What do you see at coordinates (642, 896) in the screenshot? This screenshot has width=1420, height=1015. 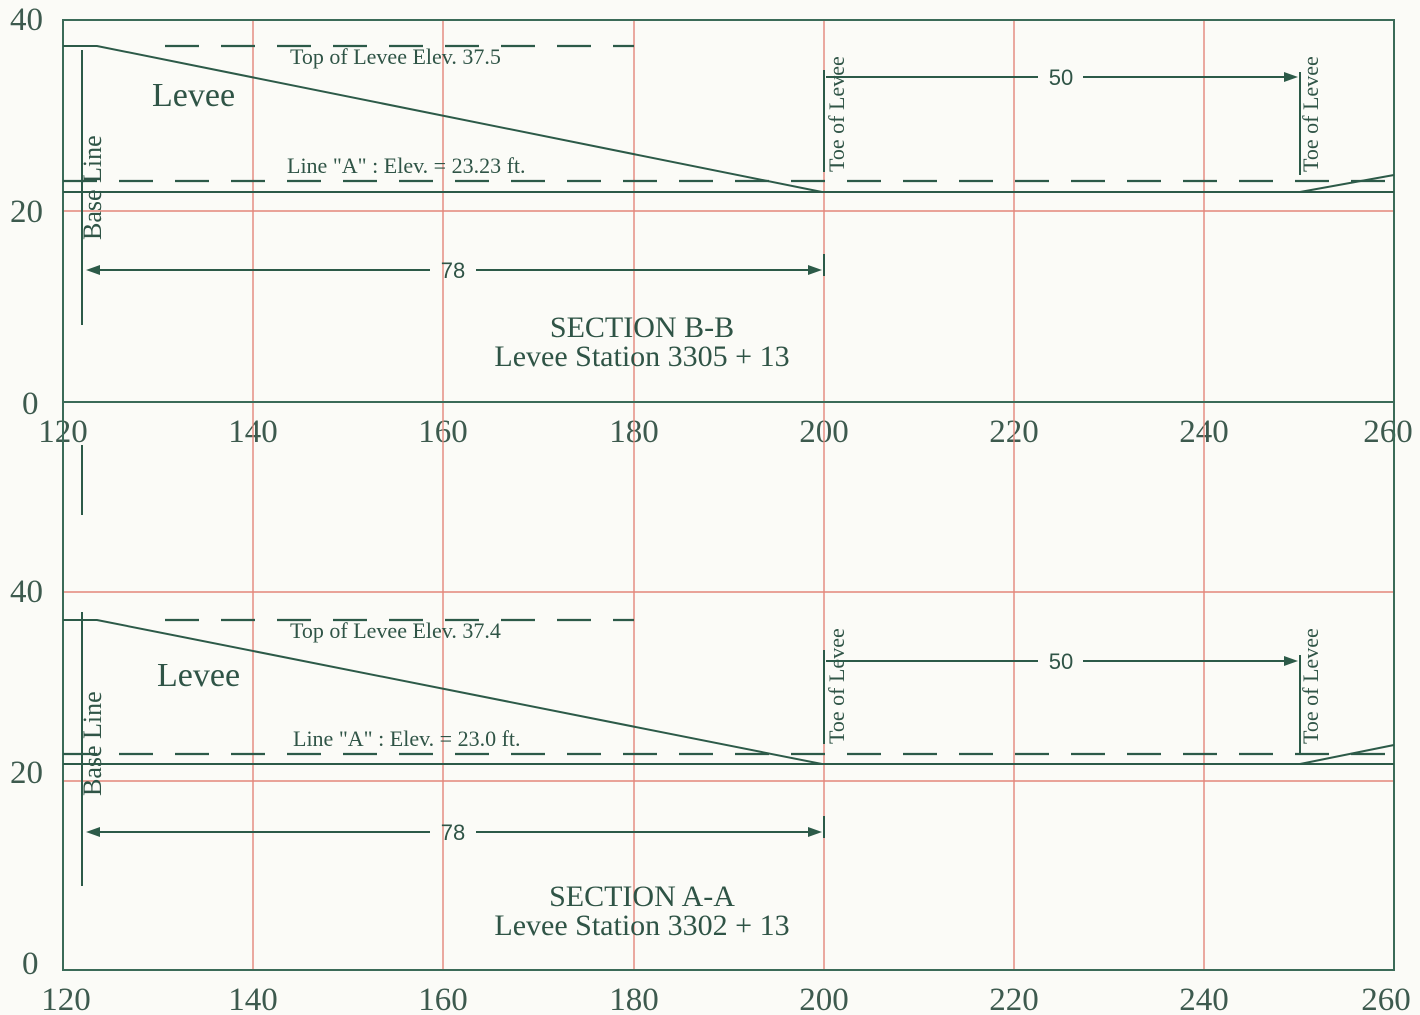 I see `section-title: SECTION A-A` at bounding box center [642, 896].